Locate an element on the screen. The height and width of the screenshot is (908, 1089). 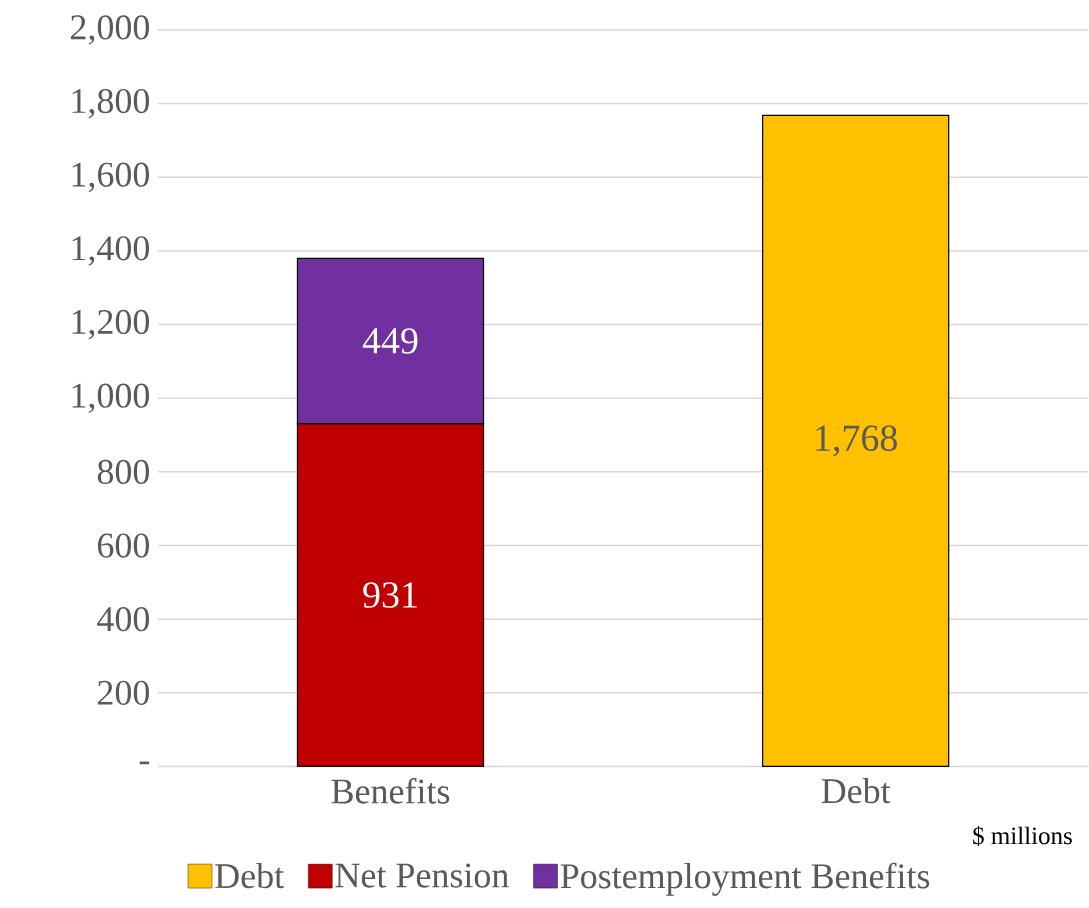
y-tick-label: 1,400 is located at coordinates (111, 251).